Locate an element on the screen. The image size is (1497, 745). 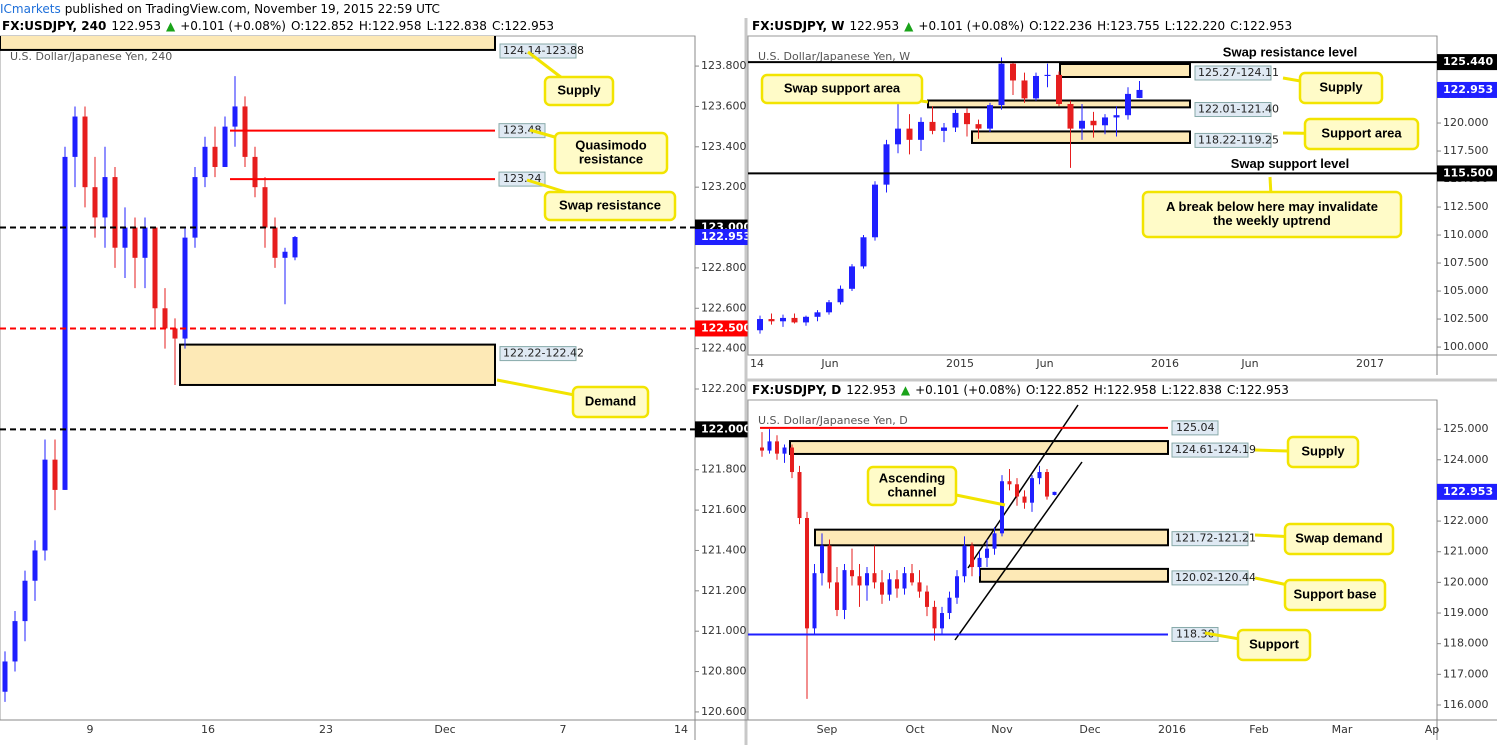
y-tick-label: 120.000 is located at coordinates (1466, 581).